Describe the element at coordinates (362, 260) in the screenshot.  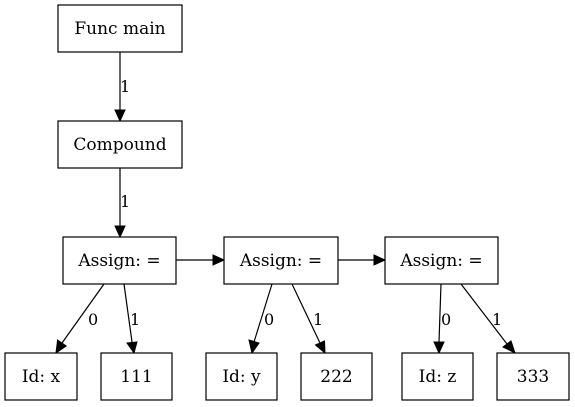
I see `edge-assign2-assign3` at that location.